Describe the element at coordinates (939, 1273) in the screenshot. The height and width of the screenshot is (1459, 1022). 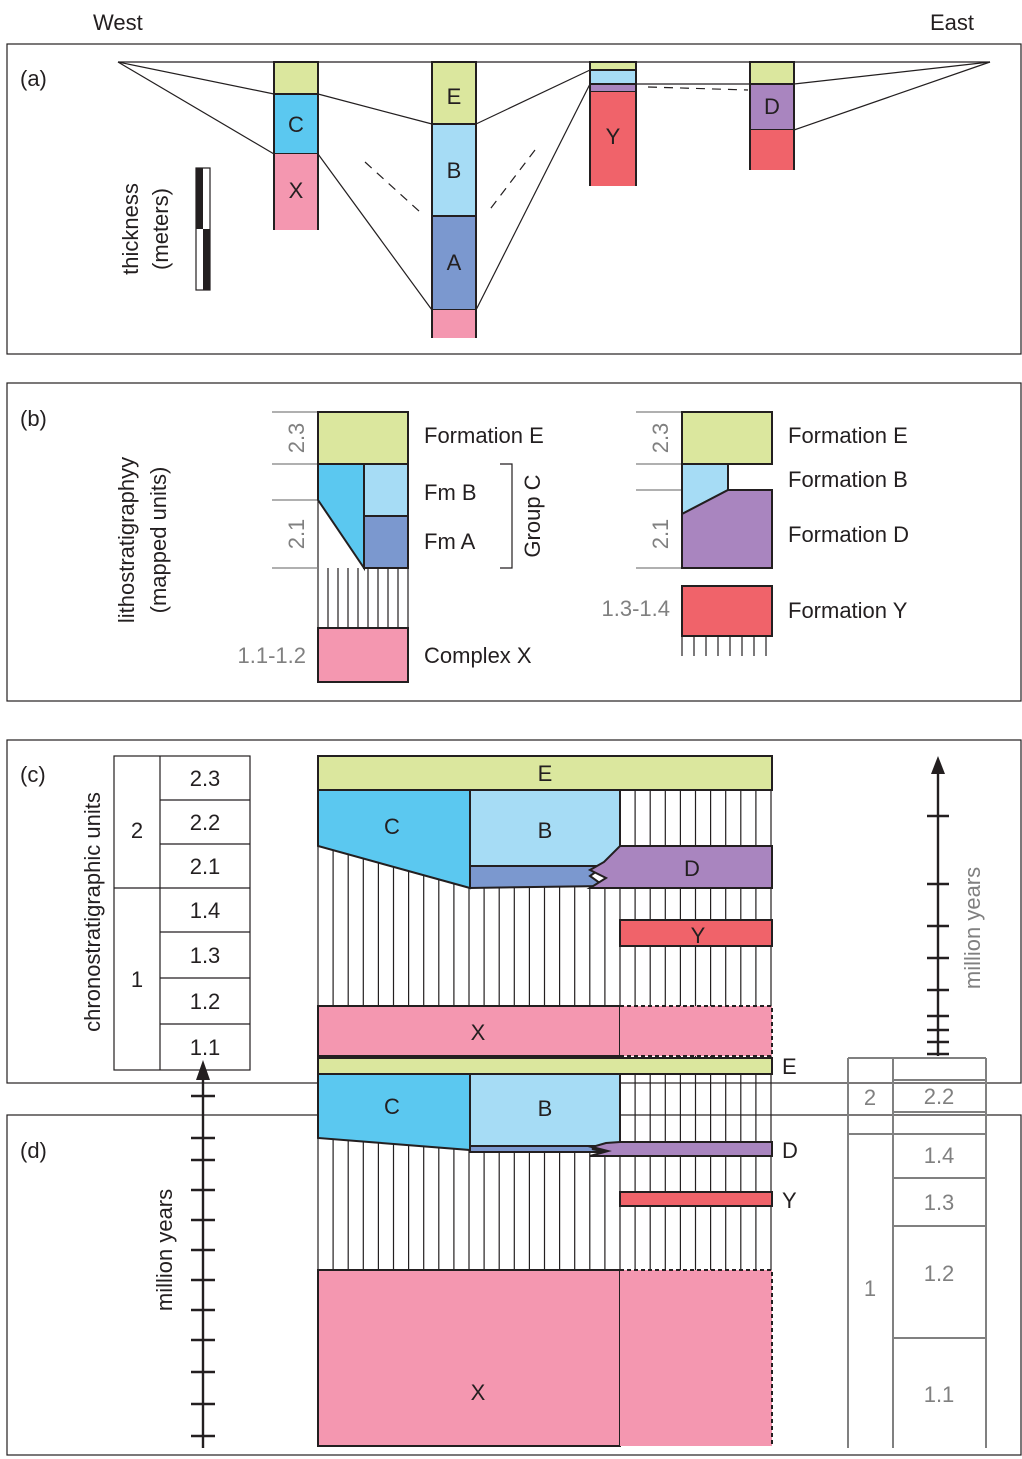
I see `d-chrono-stage: 1.2` at that location.